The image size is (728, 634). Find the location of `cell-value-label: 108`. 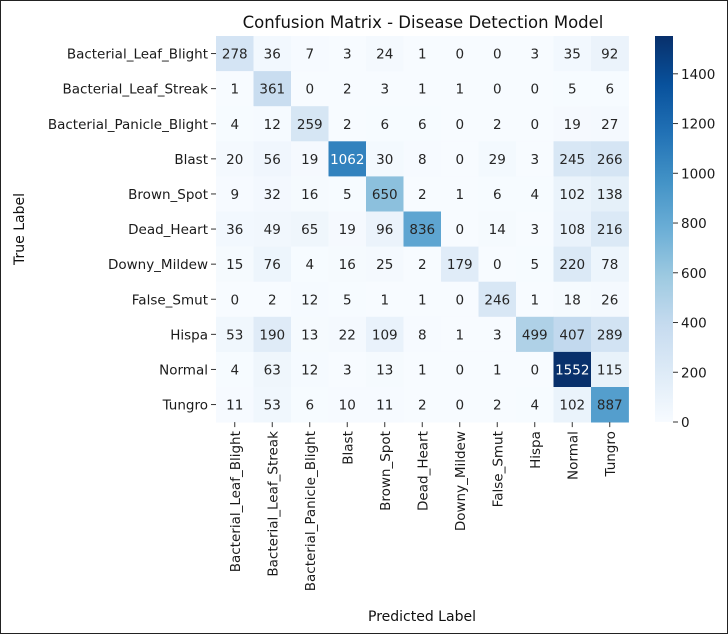

cell-value-label: 108 is located at coordinates (572, 230).